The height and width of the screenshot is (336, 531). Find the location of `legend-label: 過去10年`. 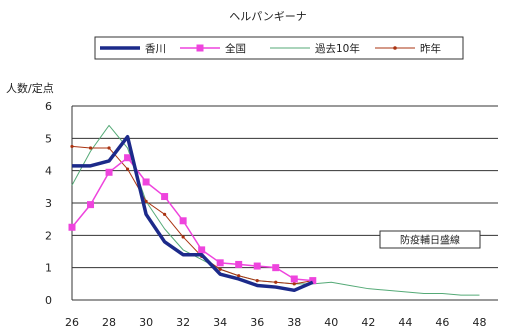

legend-label: 過去10年 is located at coordinates (337, 48).